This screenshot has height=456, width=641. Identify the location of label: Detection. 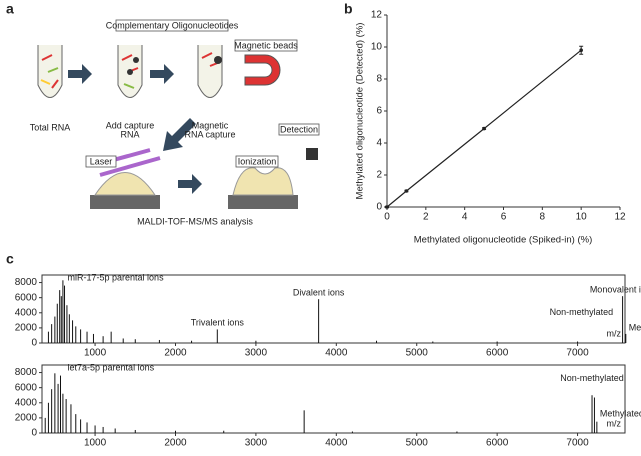
(299, 129).